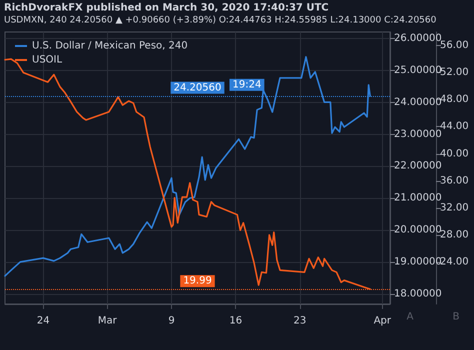 Image resolution: width=474 pixels, height=350 pixels. What do you see at coordinates (418, 294) in the screenshot?
I see `y-tick-label: 18.00000` at bounding box center [418, 294].